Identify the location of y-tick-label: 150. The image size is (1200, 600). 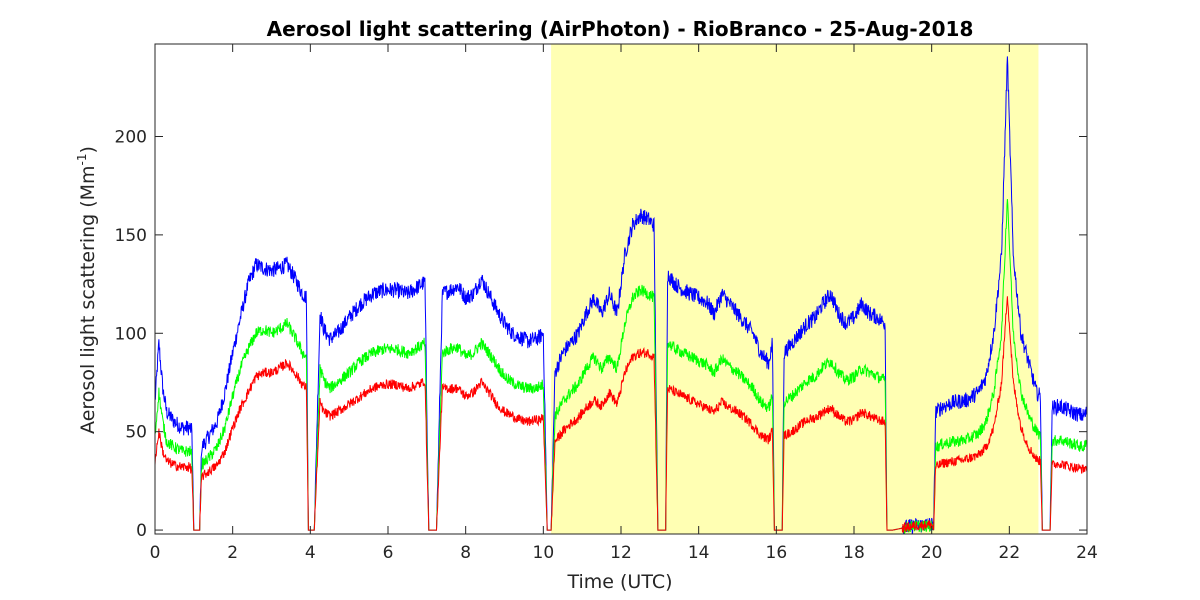
(131, 236).